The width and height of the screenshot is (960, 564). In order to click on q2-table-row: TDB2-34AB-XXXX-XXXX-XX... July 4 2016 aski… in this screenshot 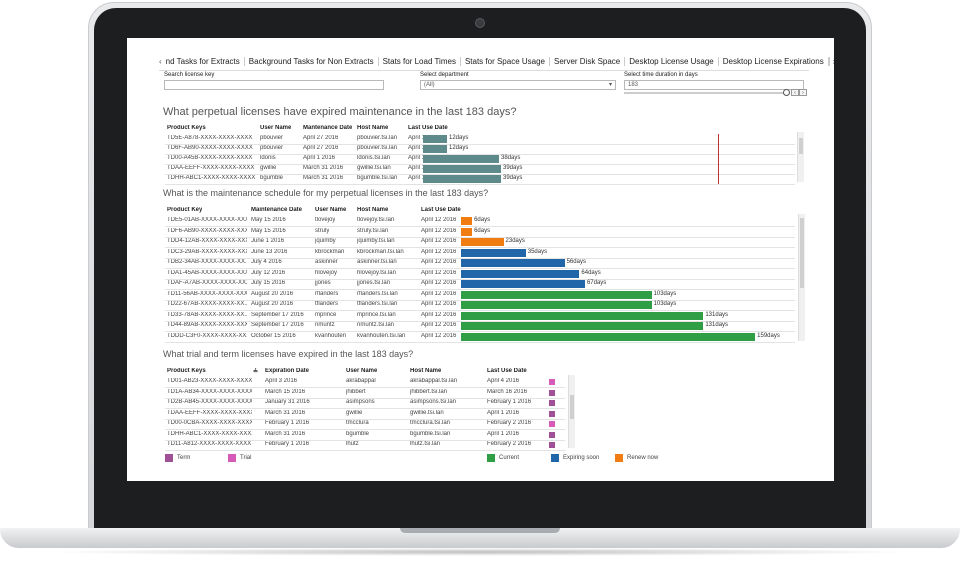, I will do `click(480, 263)`.